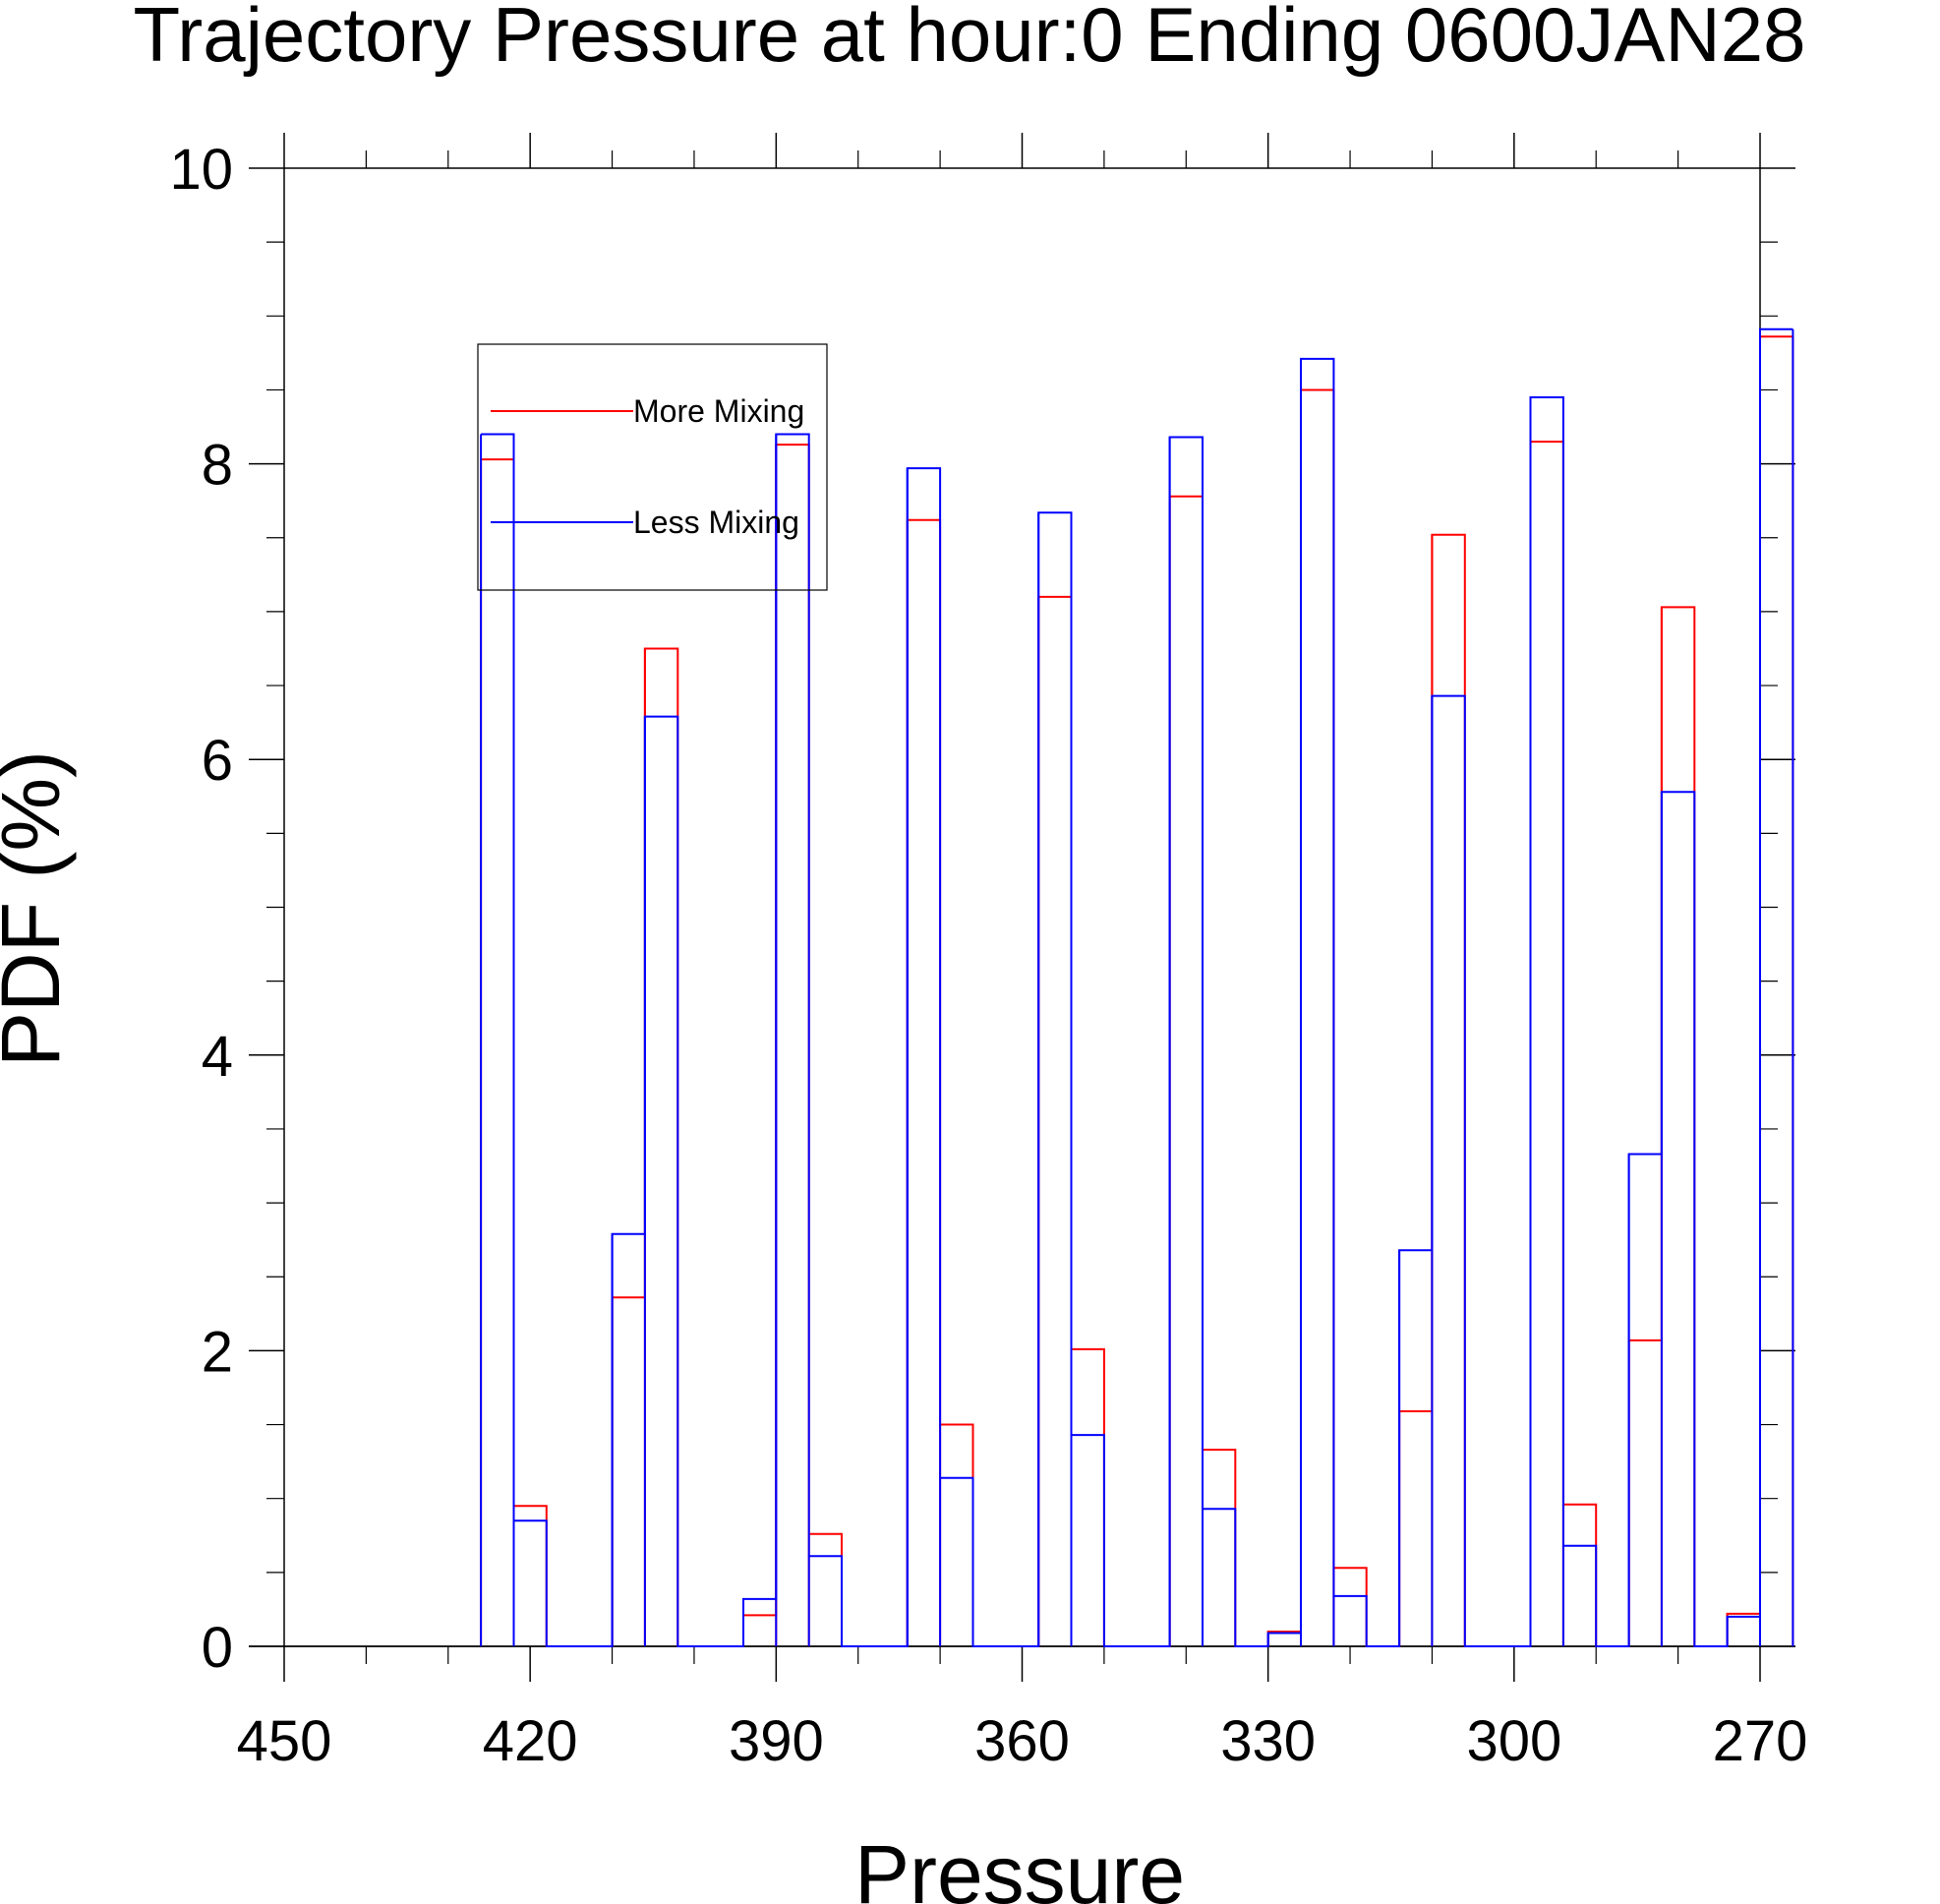  I want to click on legend-label: More Mixing, so click(718, 411).